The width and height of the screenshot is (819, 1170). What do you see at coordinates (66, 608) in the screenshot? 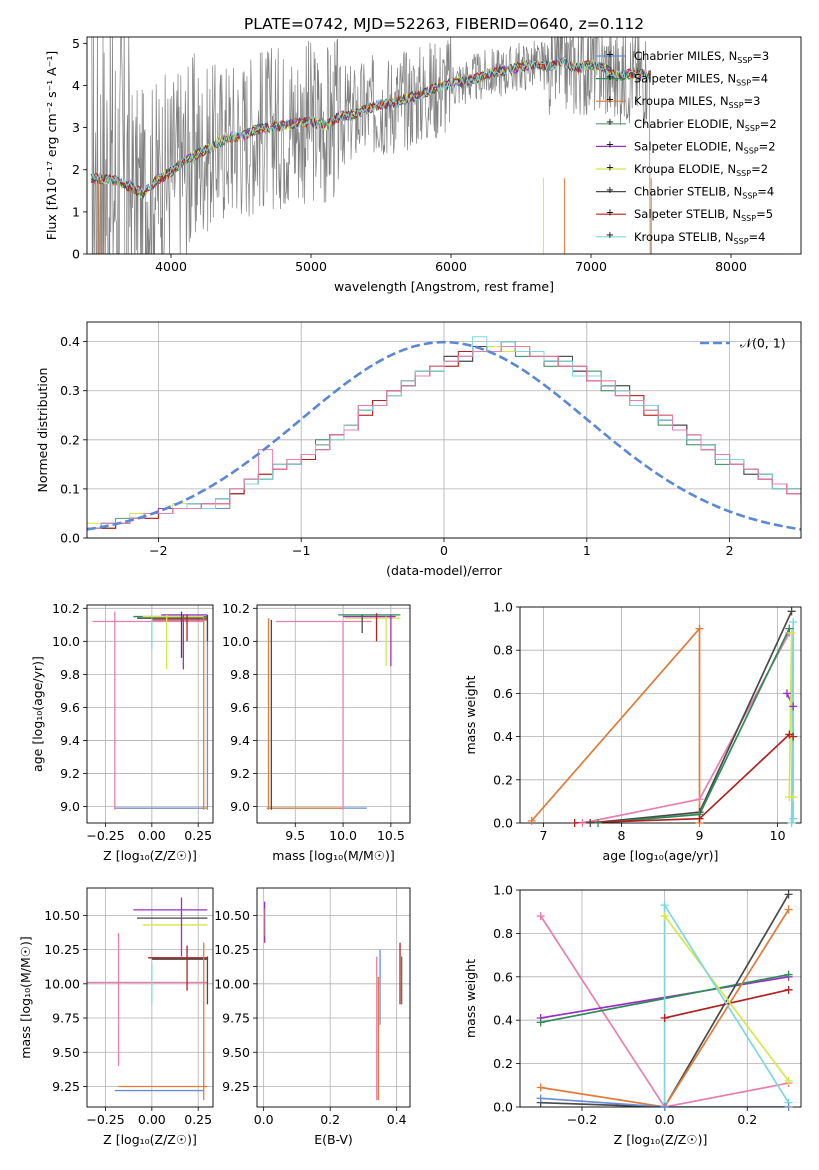
I see `y-tick-label: 10.2` at bounding box center [66, 608].